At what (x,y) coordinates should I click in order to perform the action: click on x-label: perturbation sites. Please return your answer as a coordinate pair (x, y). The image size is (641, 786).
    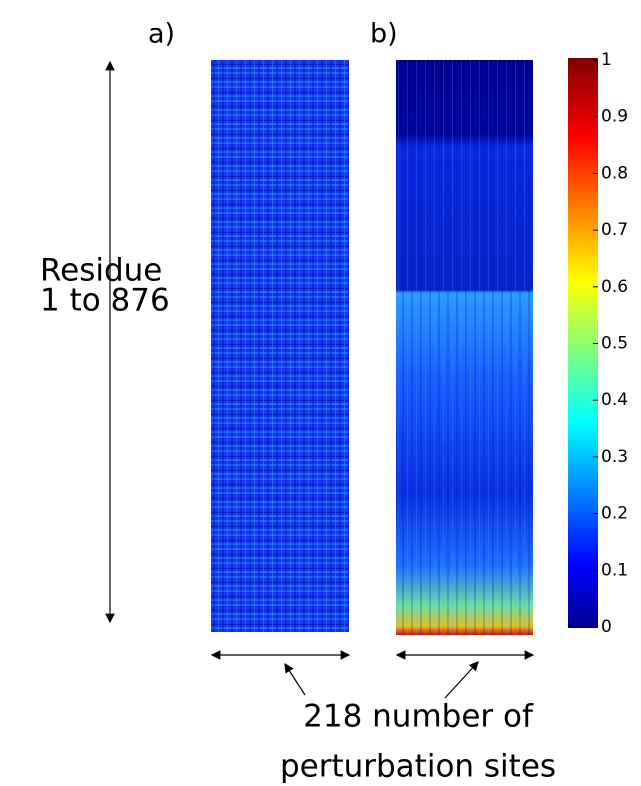
    Looking at the image, I should click on (418, 767).